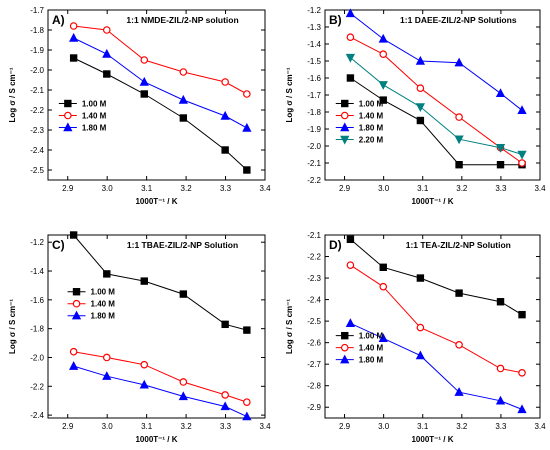  What do you see at coordinates (314, 386) in the screenshot?
I see `y-tick-label: -2.8` at bounding box center [314, 386].